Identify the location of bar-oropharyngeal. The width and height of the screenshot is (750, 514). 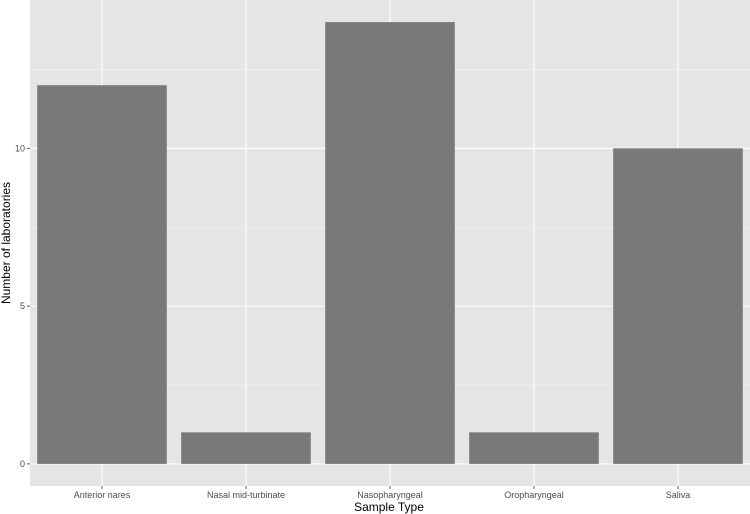
(534, 448).